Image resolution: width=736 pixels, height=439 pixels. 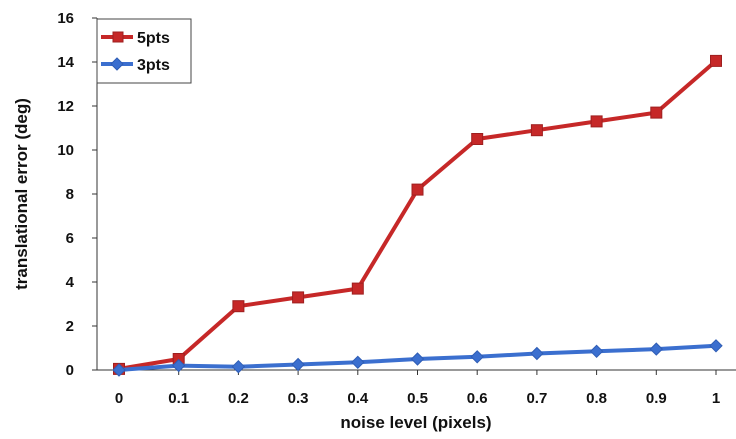 I want to click on x-tick-label: 0.2, so click(x=238, y=398).